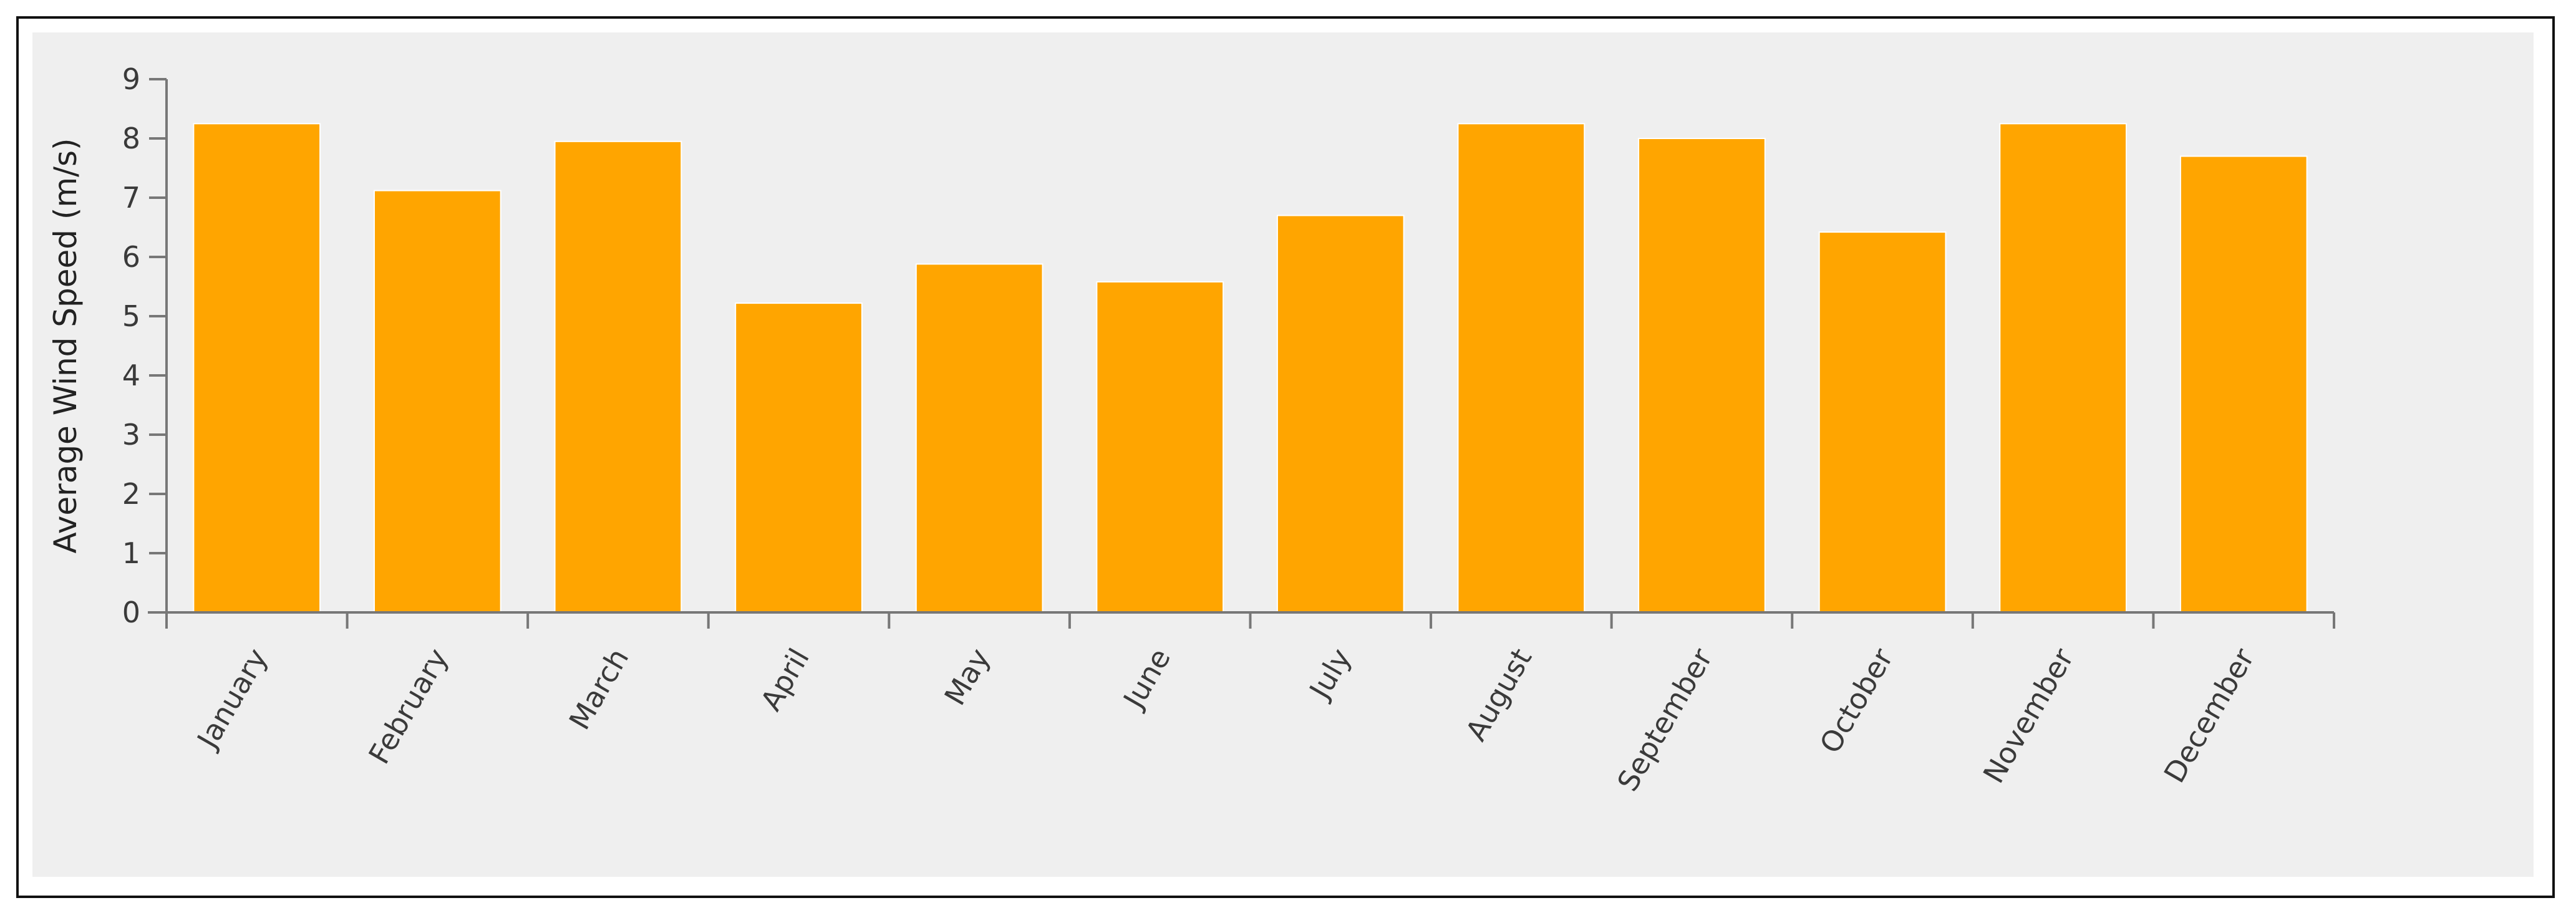 The width and height of the screenshot is (2576, 918). Describe the element at coordinates (232, 699) in the screenshot. I see `x-tick-label-january: January` at that location.